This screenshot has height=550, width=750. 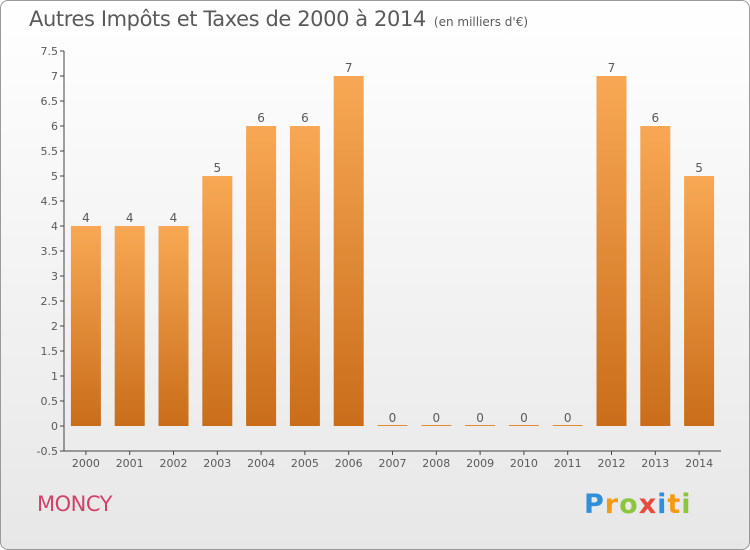 What do you see at coordinates (568, 463) in the screenshot?
I see `x-tick-label: 2011` at bounding box center [568, 463].